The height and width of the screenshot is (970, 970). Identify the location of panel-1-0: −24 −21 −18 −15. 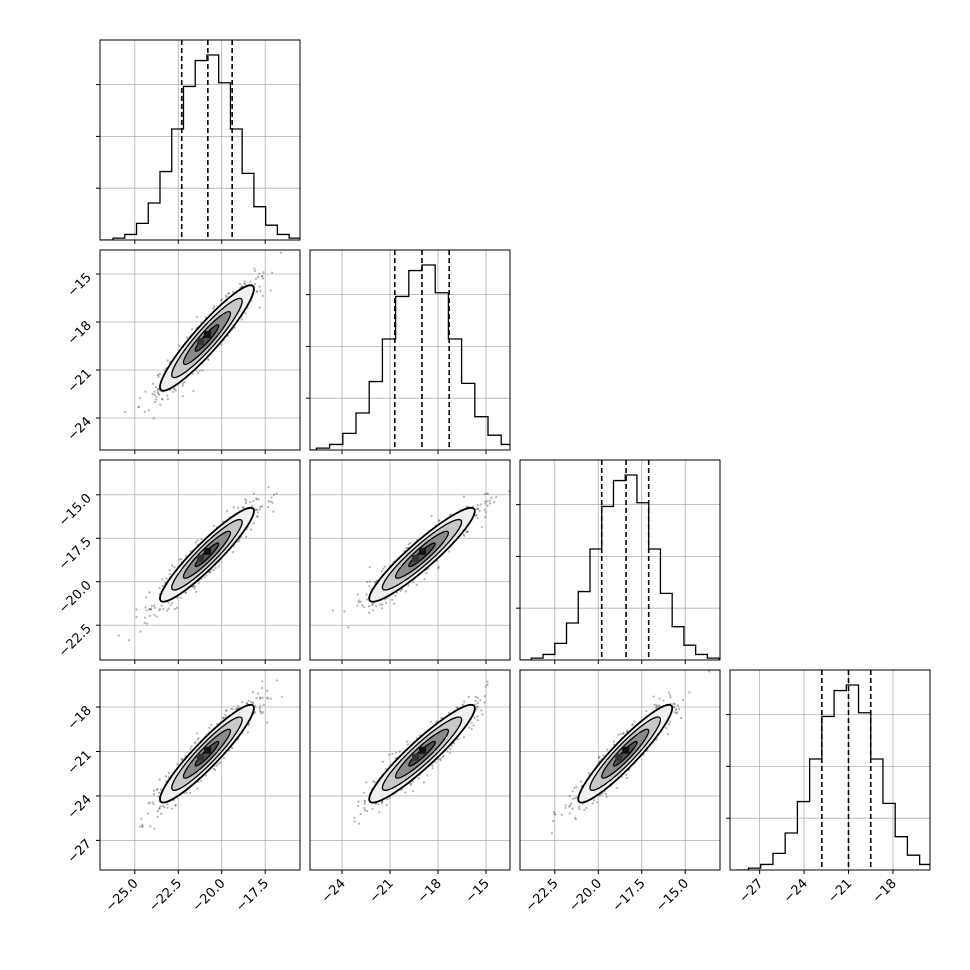
(183, 351).